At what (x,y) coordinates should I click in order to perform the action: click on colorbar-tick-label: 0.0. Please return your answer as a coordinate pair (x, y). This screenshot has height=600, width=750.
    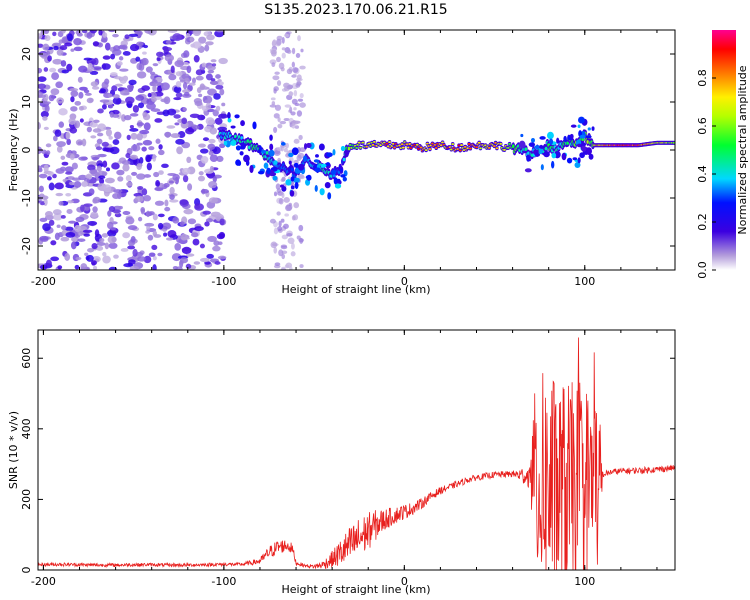
    Looking at the image, I should click on (702, 270).